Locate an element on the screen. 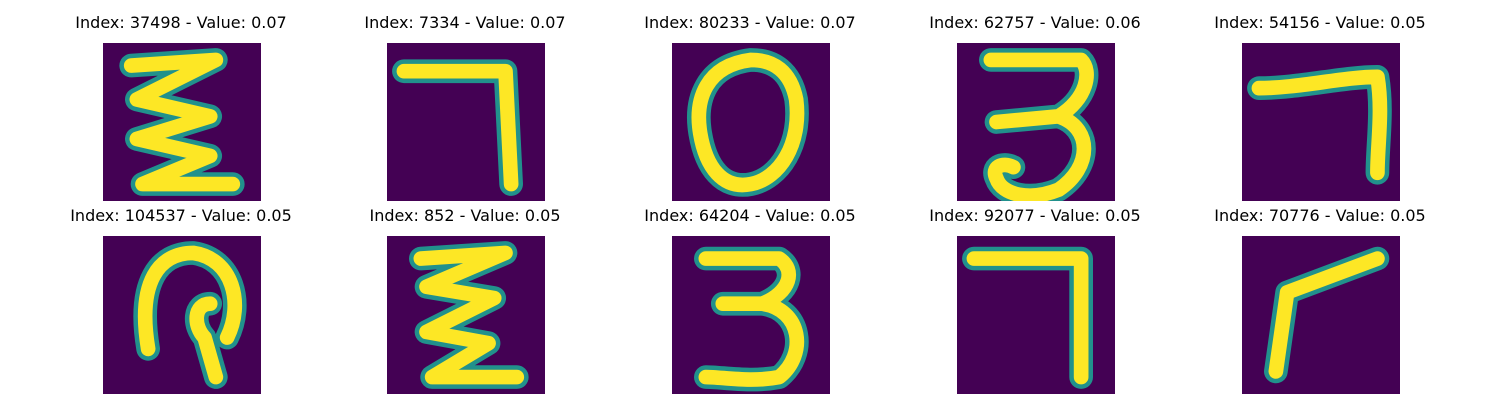 The image size is (1500, 400). image-panel: Index: 54156 - Value: 0.05 is located at coordinates (1320, 105).